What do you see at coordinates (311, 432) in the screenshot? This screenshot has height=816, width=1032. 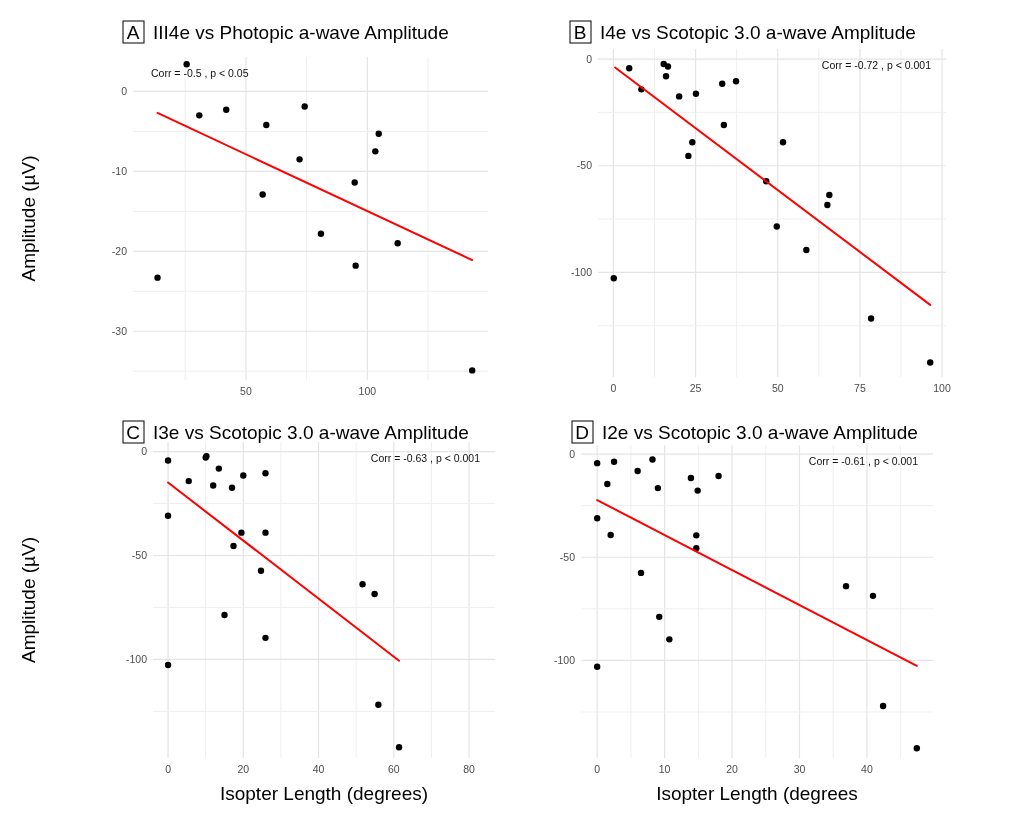 I see `chart-title: I3e vs Scotopic 3.0 a-wave Amplitude` at bounding box center [311, 432].